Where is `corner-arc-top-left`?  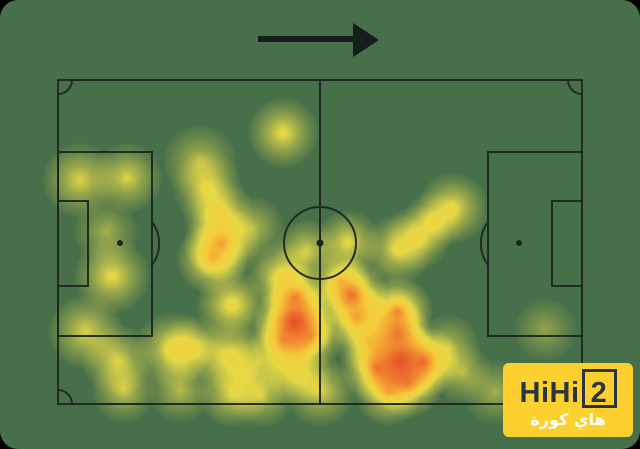 corner-arc-top-left is located at coordinates (65, 87).